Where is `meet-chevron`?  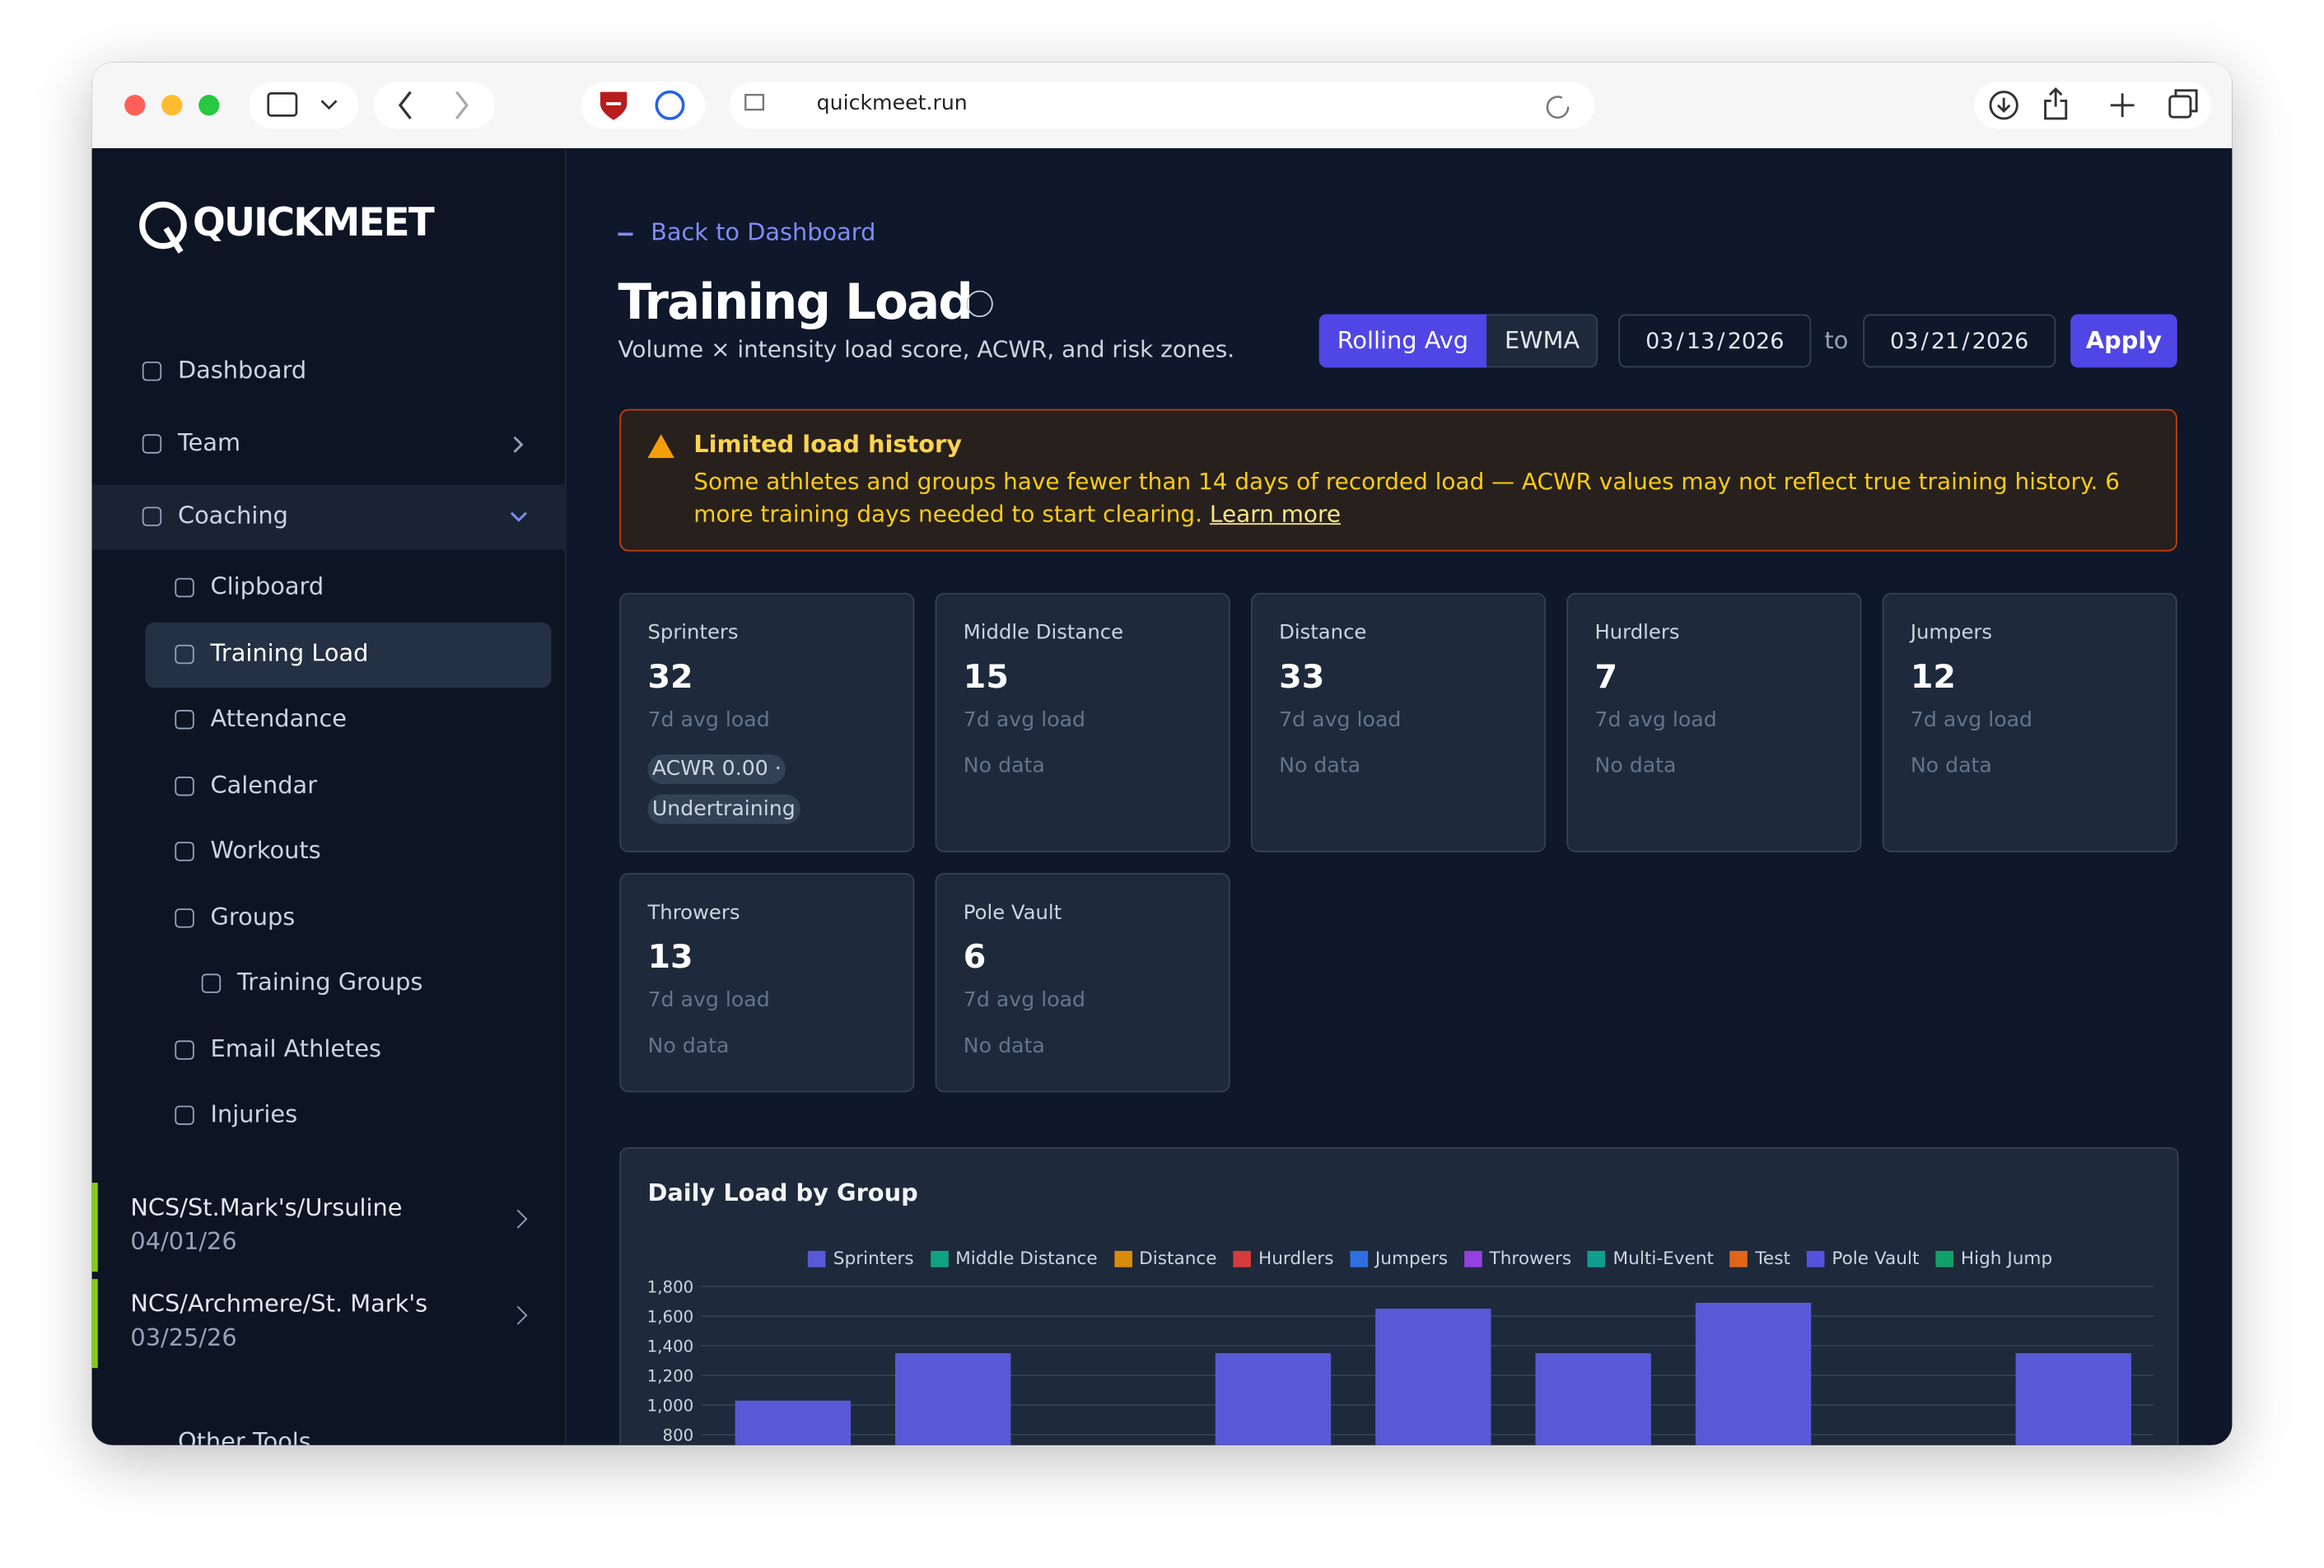
meet-chevron is located at coordinates (518, 1315).